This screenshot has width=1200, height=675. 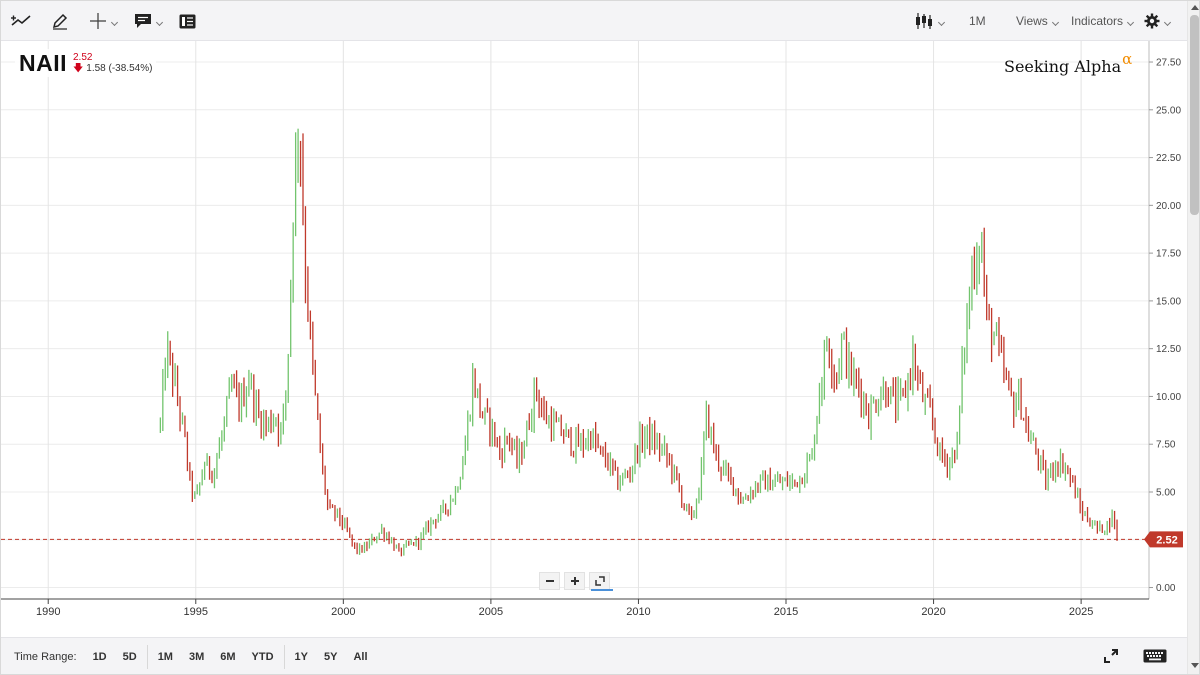 What do you see at coordinates (1168, 110) in the screenshot?
I see `y-tick-label: 25.00` at bounding box center [1168, 110].